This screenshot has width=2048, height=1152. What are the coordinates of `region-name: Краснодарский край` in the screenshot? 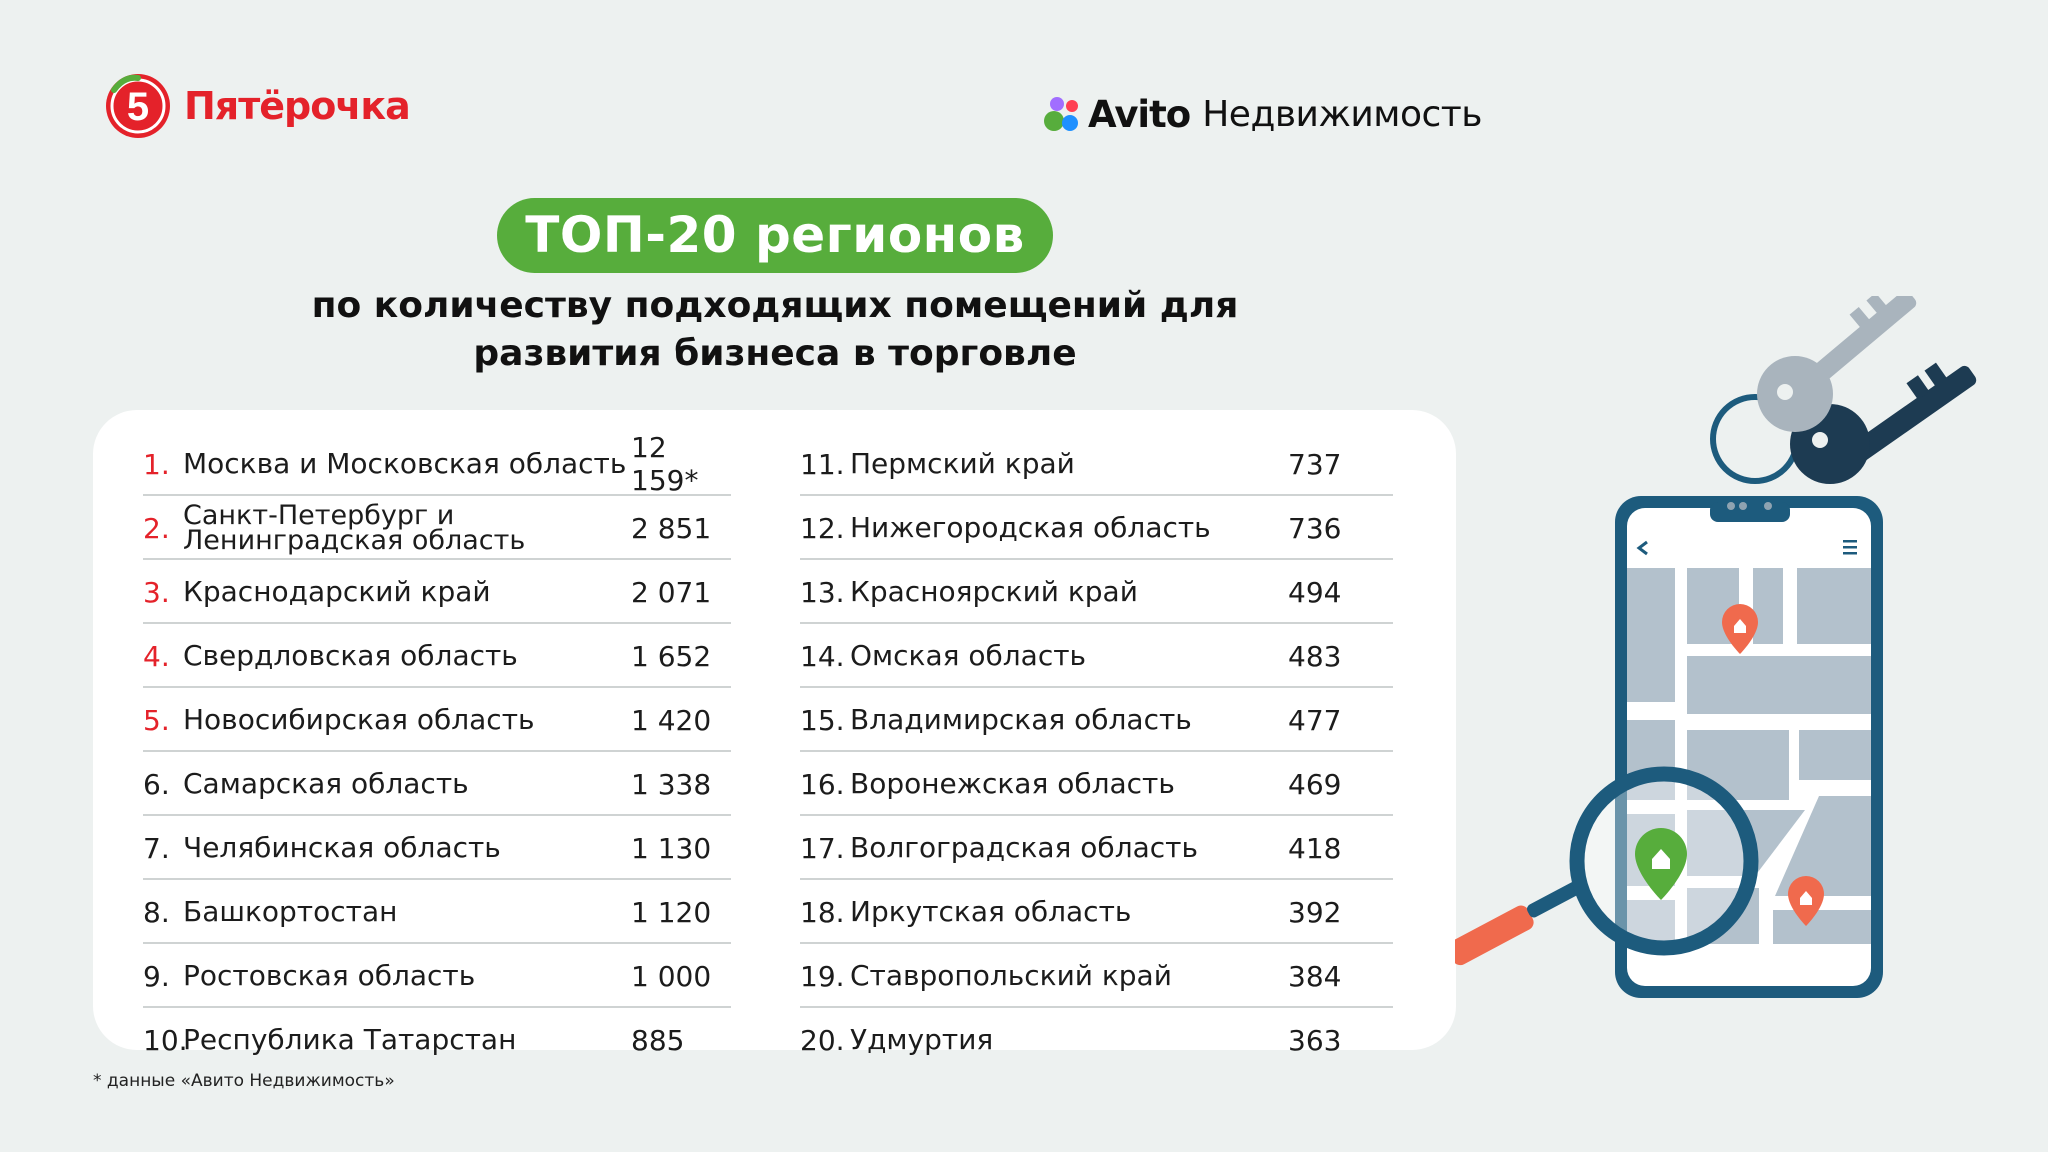 It's located at (337, 591).